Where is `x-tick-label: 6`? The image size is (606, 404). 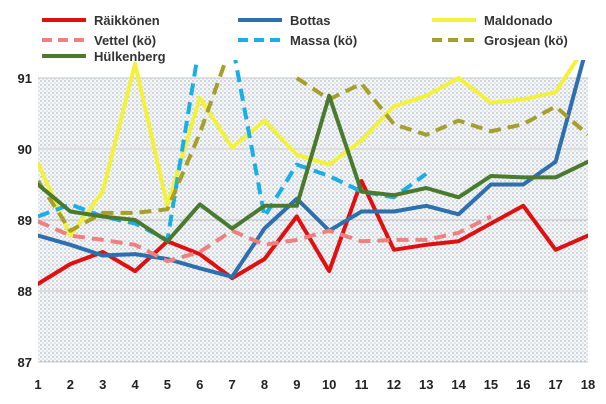
x-tick-label: 6 is located at coordinates (199, 384).